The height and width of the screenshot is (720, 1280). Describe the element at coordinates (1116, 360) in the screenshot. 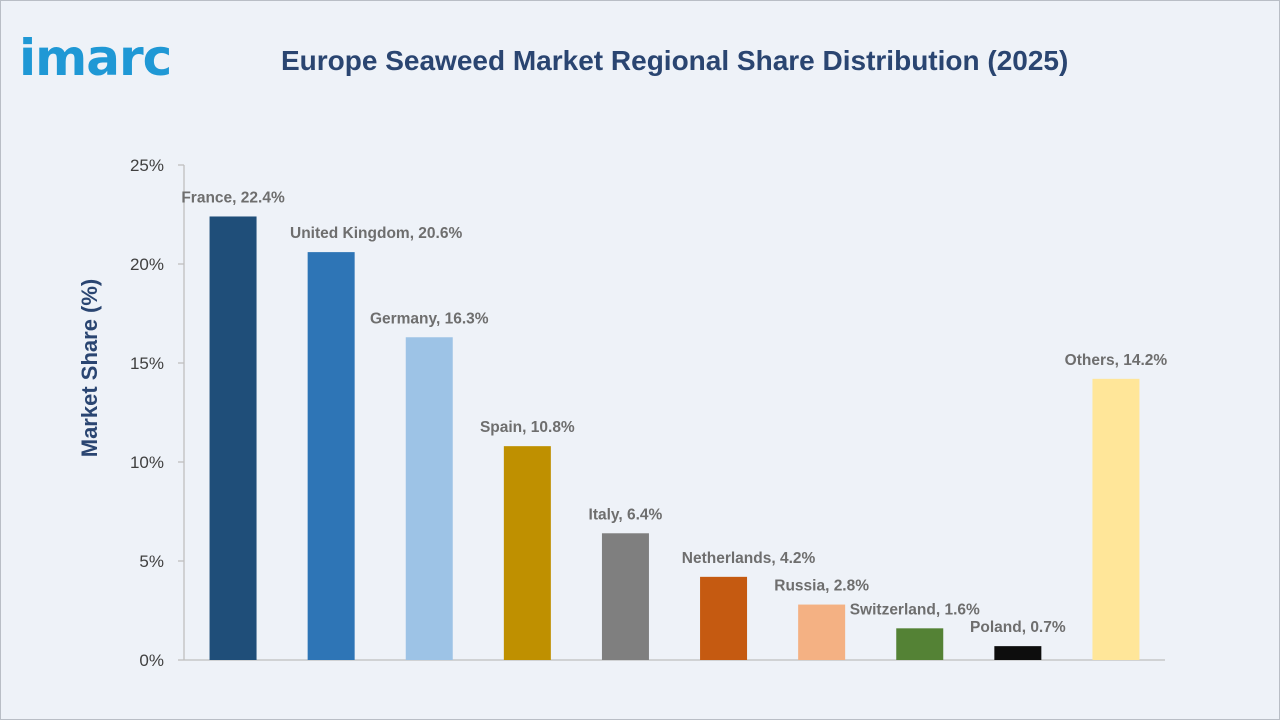

I see `data-label: Others, 14.2%` at that location.